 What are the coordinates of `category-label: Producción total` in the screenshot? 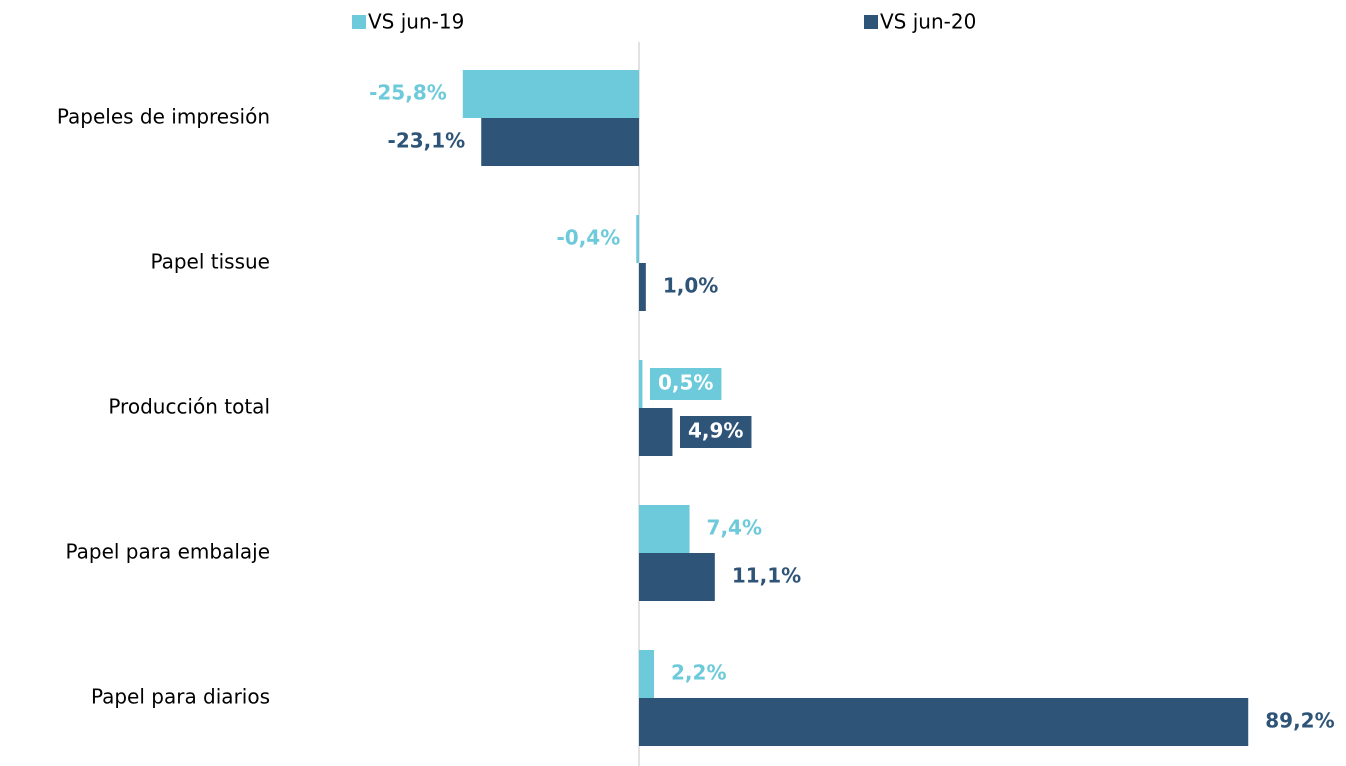 It's located at (189, 407).